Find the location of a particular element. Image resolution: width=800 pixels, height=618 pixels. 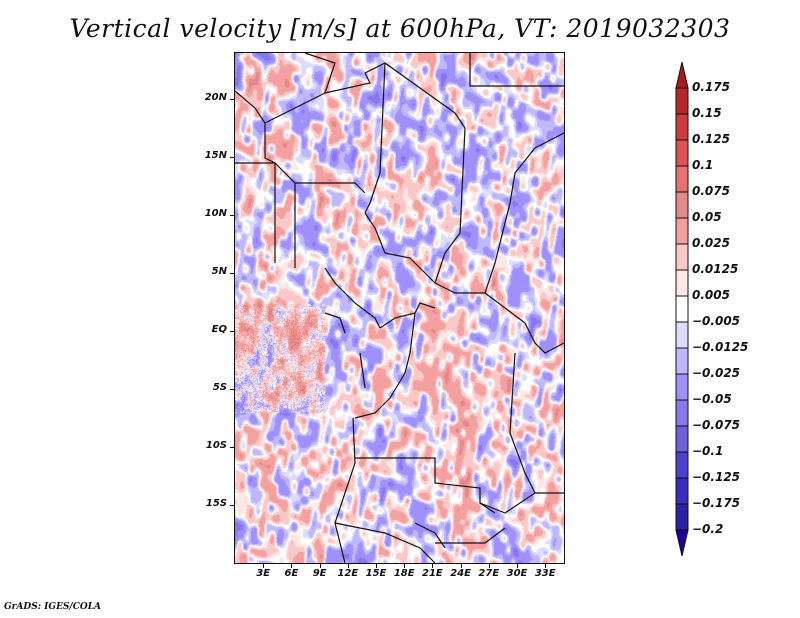

colorbar-label: −0.1 is located at coordinates (708, 451).